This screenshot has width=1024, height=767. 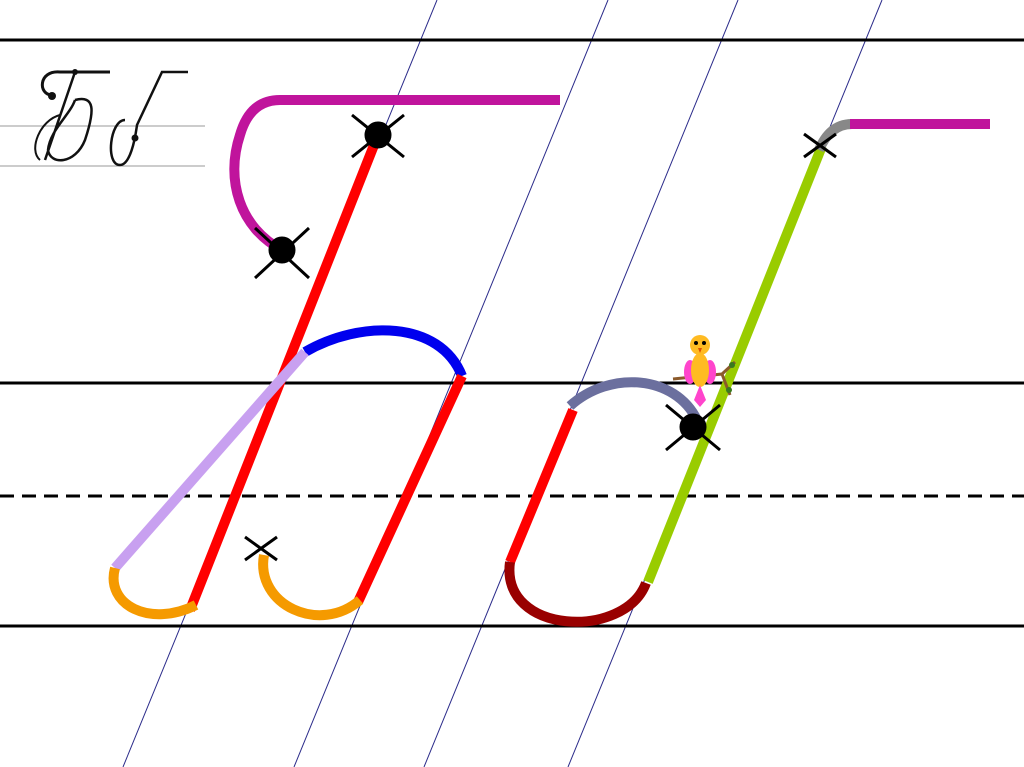 What do you see at coordinates (634, 400) in the screenshot?
I see `bowl-top-arc-stroke` at bounding box center [634, 400].